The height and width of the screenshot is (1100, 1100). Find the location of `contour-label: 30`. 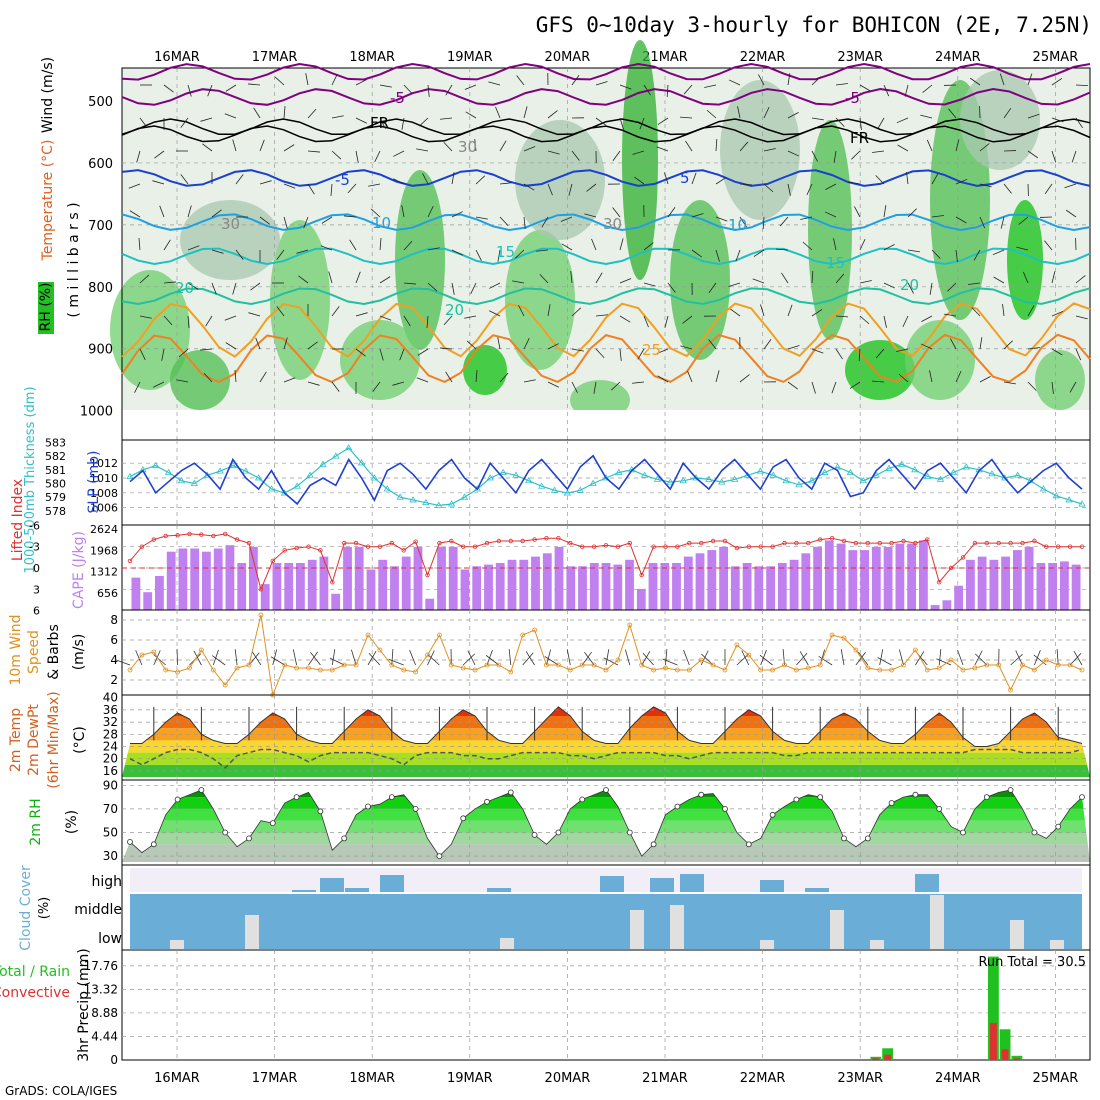

contour-label: 30 is located at coordinates (467, 147).